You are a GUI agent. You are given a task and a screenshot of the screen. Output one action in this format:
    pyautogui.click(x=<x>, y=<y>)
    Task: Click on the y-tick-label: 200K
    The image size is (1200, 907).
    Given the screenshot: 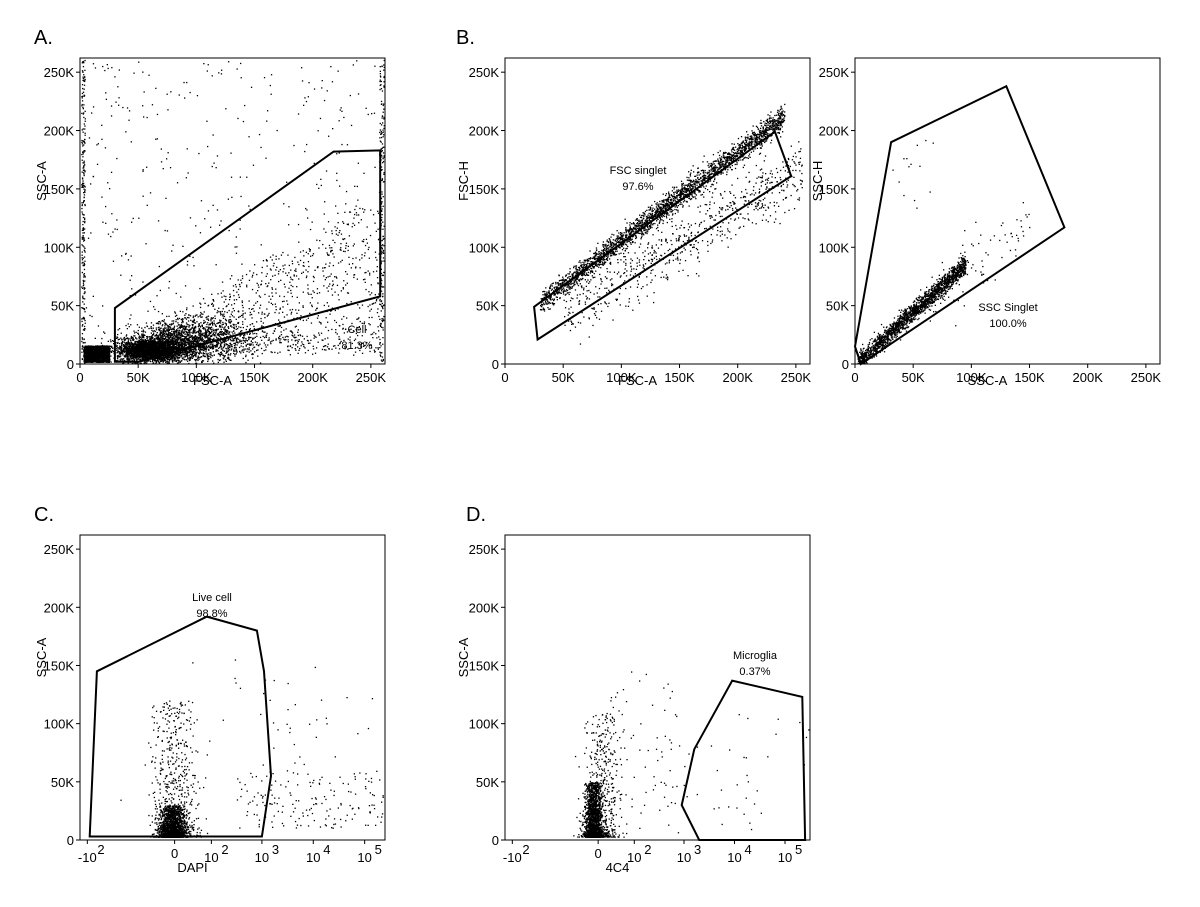 What is the action you would take?
    pyautogui.click(x=59, y=131)
    